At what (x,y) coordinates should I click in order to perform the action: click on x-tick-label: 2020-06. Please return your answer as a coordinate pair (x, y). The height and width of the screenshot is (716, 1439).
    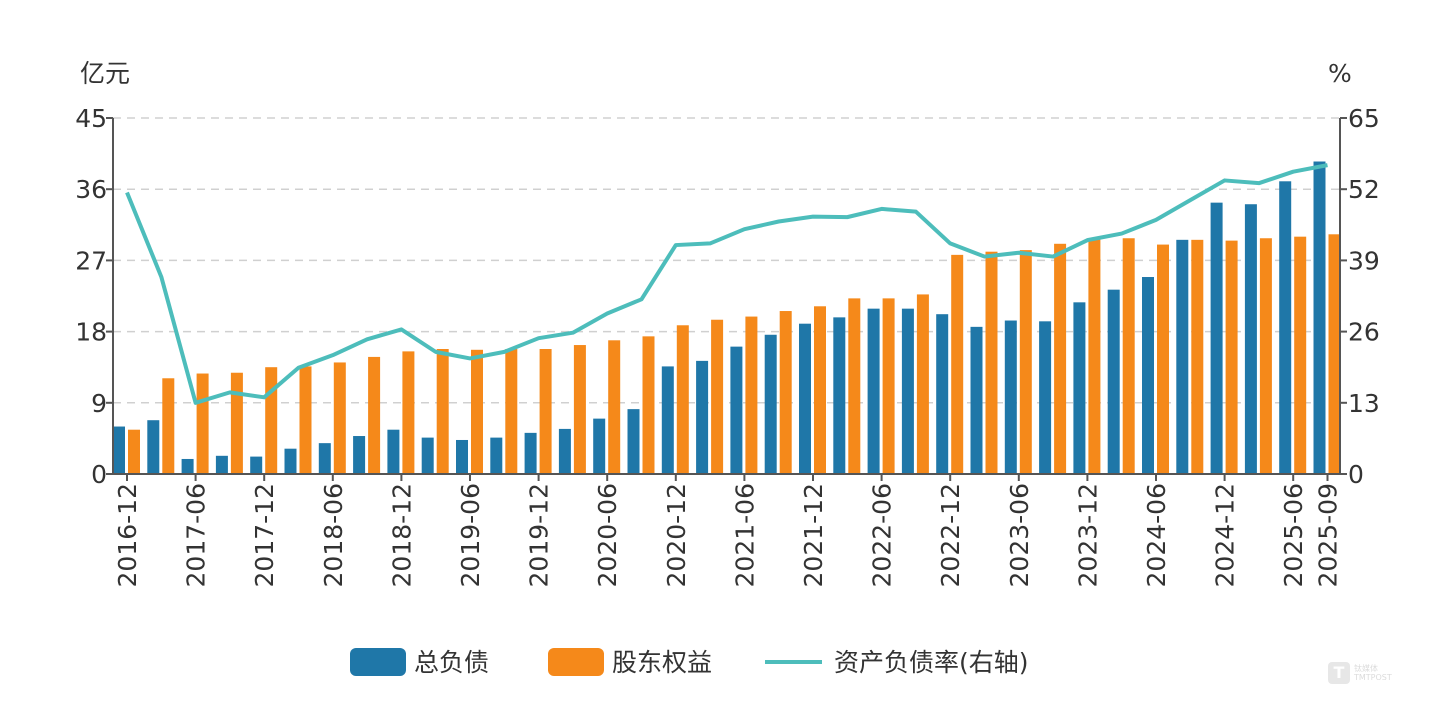
    Looking at the image, I should click on (607, 535).